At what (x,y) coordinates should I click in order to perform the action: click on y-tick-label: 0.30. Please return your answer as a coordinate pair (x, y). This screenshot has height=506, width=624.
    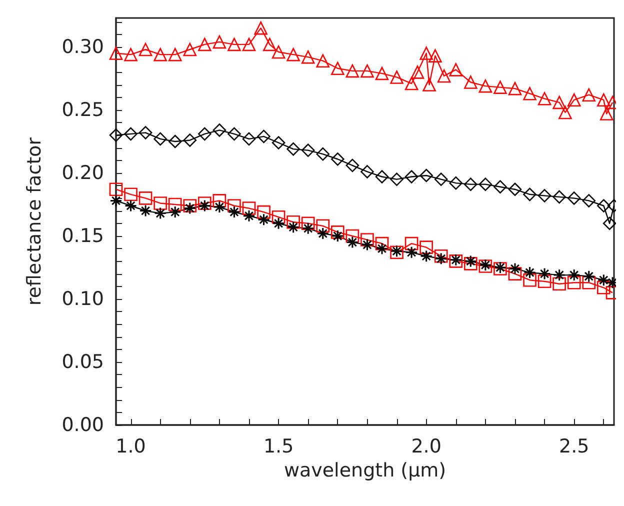
    Looking at the image, I should click on (83, 47).